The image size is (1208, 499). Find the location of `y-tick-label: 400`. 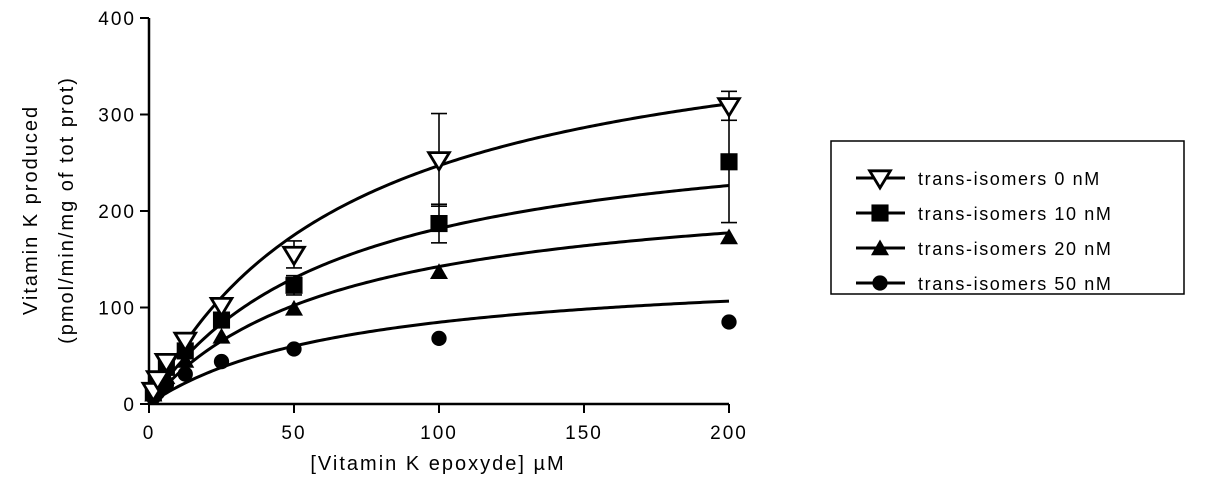

y-tick-label: 400 is located at coordinates (117, 19).